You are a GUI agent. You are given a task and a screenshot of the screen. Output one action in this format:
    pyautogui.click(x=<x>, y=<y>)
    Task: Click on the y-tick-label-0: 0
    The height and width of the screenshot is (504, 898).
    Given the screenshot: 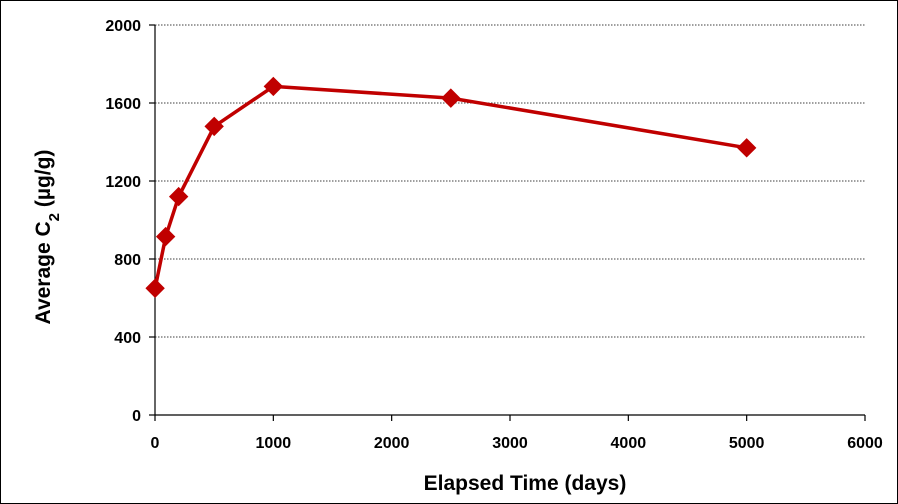 What is the action you would take?
    pyautogui.click(x=136, y=416)
    